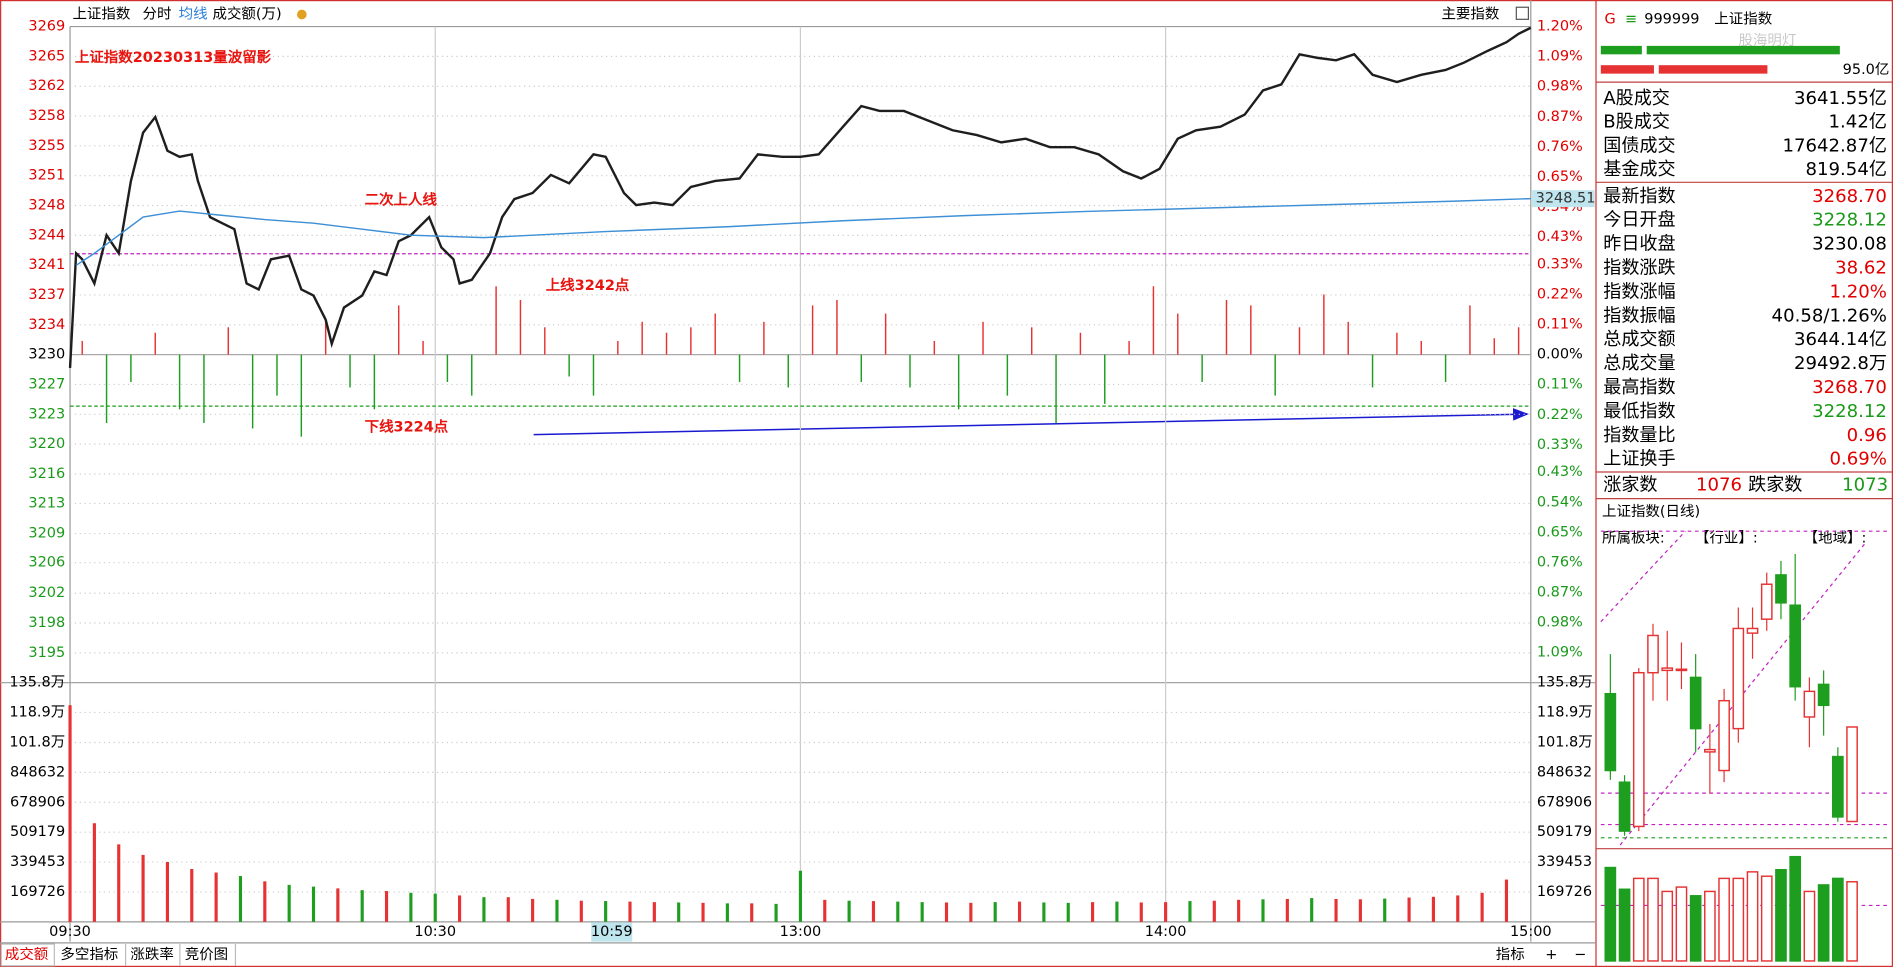 This screenshot has width=1893, height=967. What do you see at coordinates (206, 954) in the screenshot?
I see `tab: 竞价图` at bounding box center [206, 954].